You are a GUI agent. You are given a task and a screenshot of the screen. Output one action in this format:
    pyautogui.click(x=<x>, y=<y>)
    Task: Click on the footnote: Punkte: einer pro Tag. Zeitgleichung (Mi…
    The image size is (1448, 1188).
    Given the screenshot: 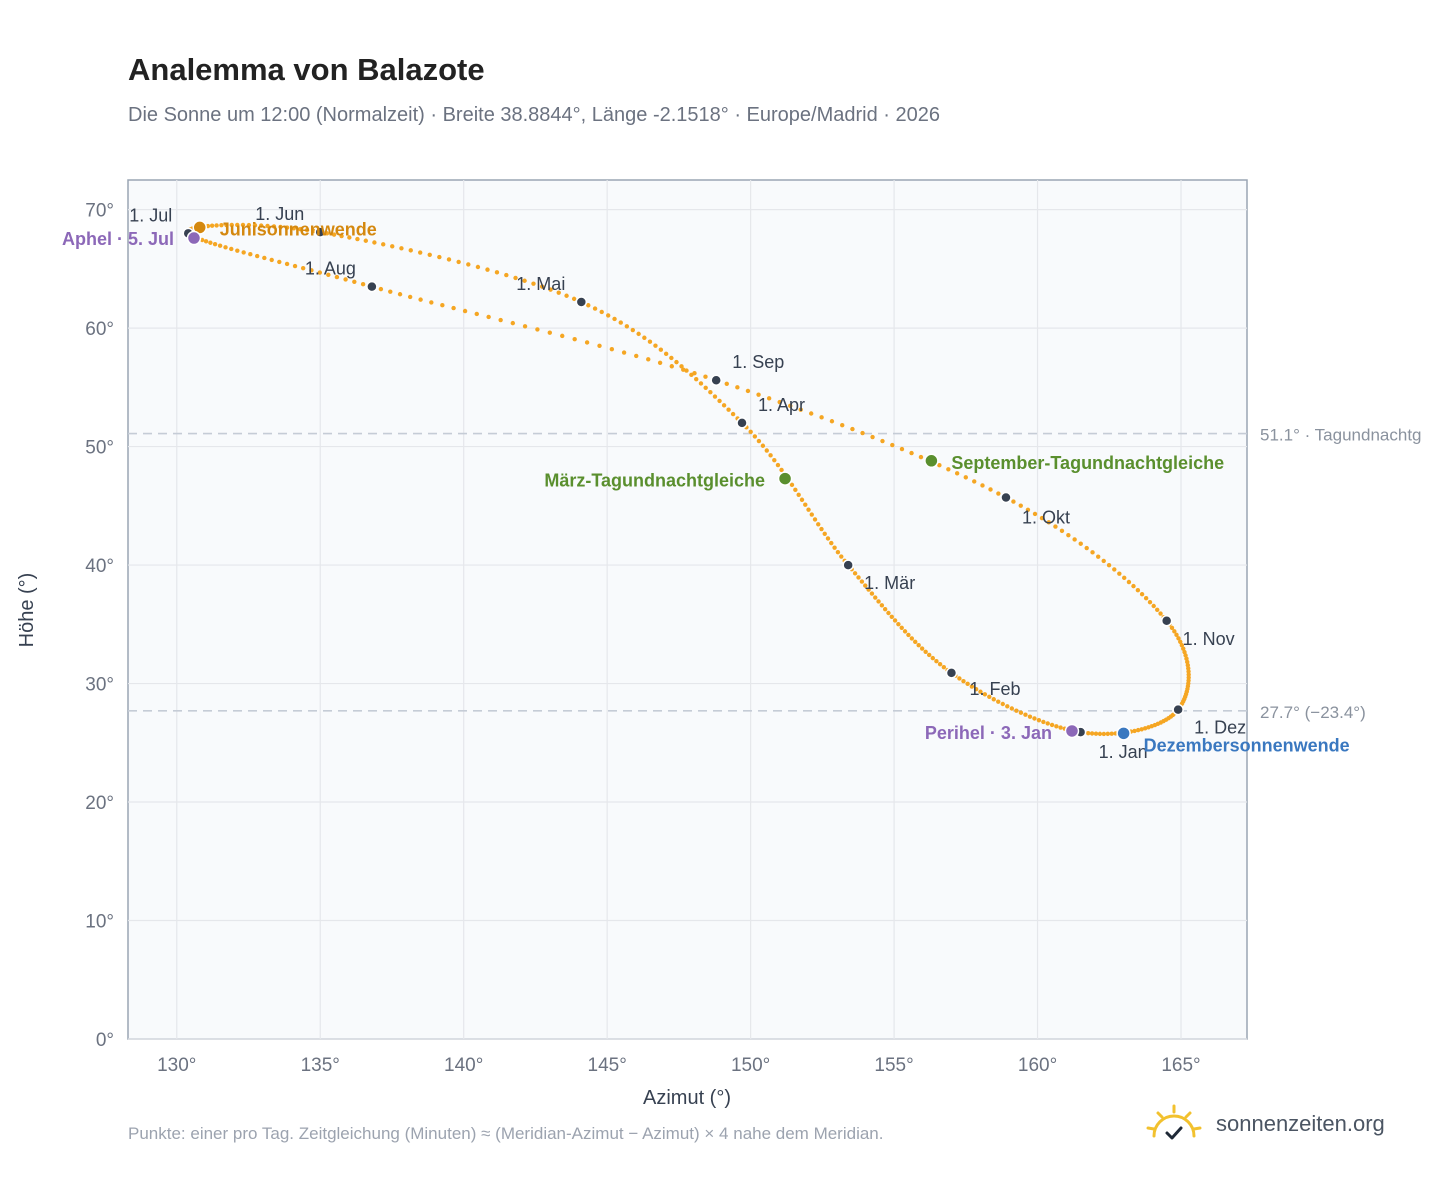 What is the action you would take?
    pyautogui.click(x=506, y=1133)
    